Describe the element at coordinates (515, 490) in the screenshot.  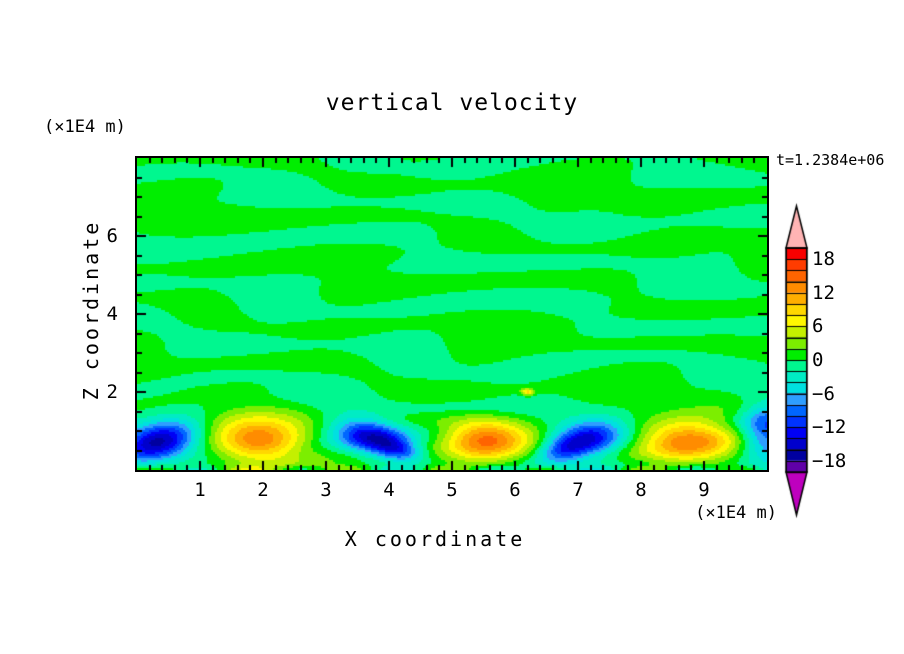
I see `x-tick-label: 6` at that location.